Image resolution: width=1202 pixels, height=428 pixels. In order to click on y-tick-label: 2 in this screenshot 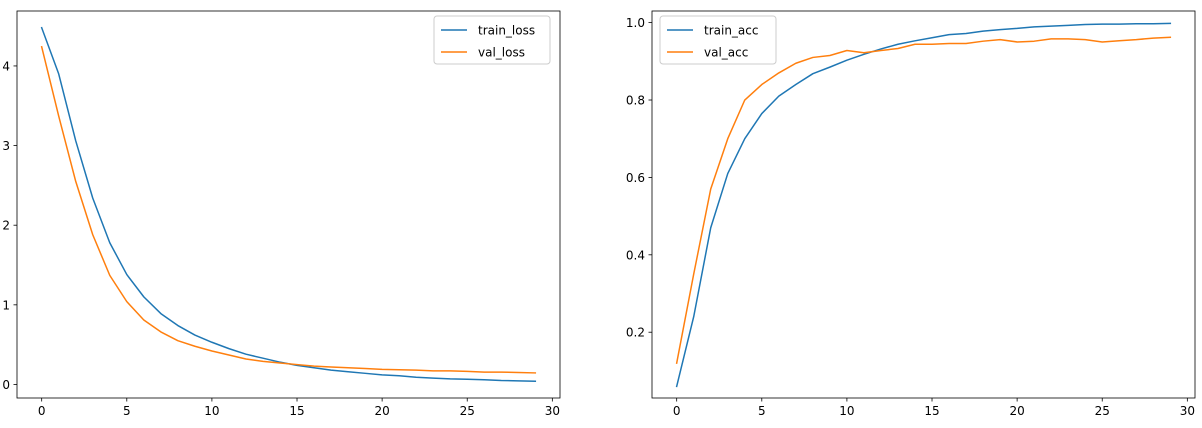, I will do `click(6, 226)`.